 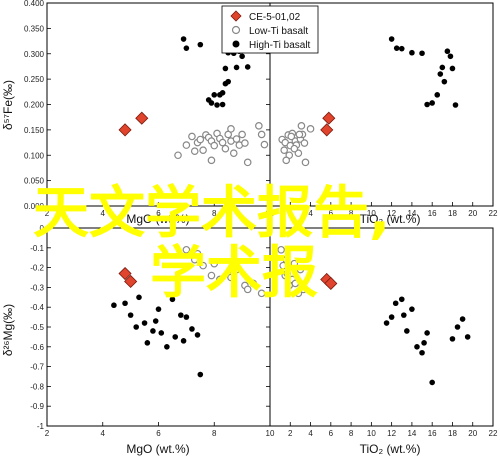 What do you see at coordinates (391, 433) in the screenshot?
I see `panel-3-xtick-label-6: 12` at bounding box center [391, 433].